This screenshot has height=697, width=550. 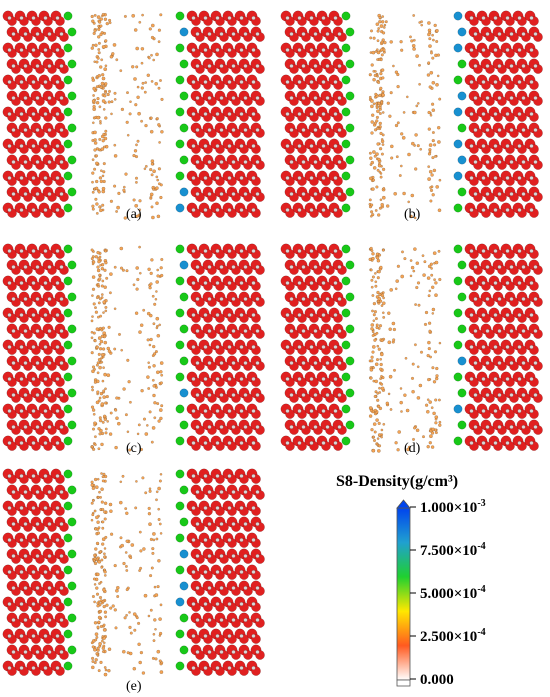 What do you see at coordinates (453, 636) in the screenshot?
I see `colorbar-tick-label: 2.500×10⁻⁴` at bounding box center [453, 636].